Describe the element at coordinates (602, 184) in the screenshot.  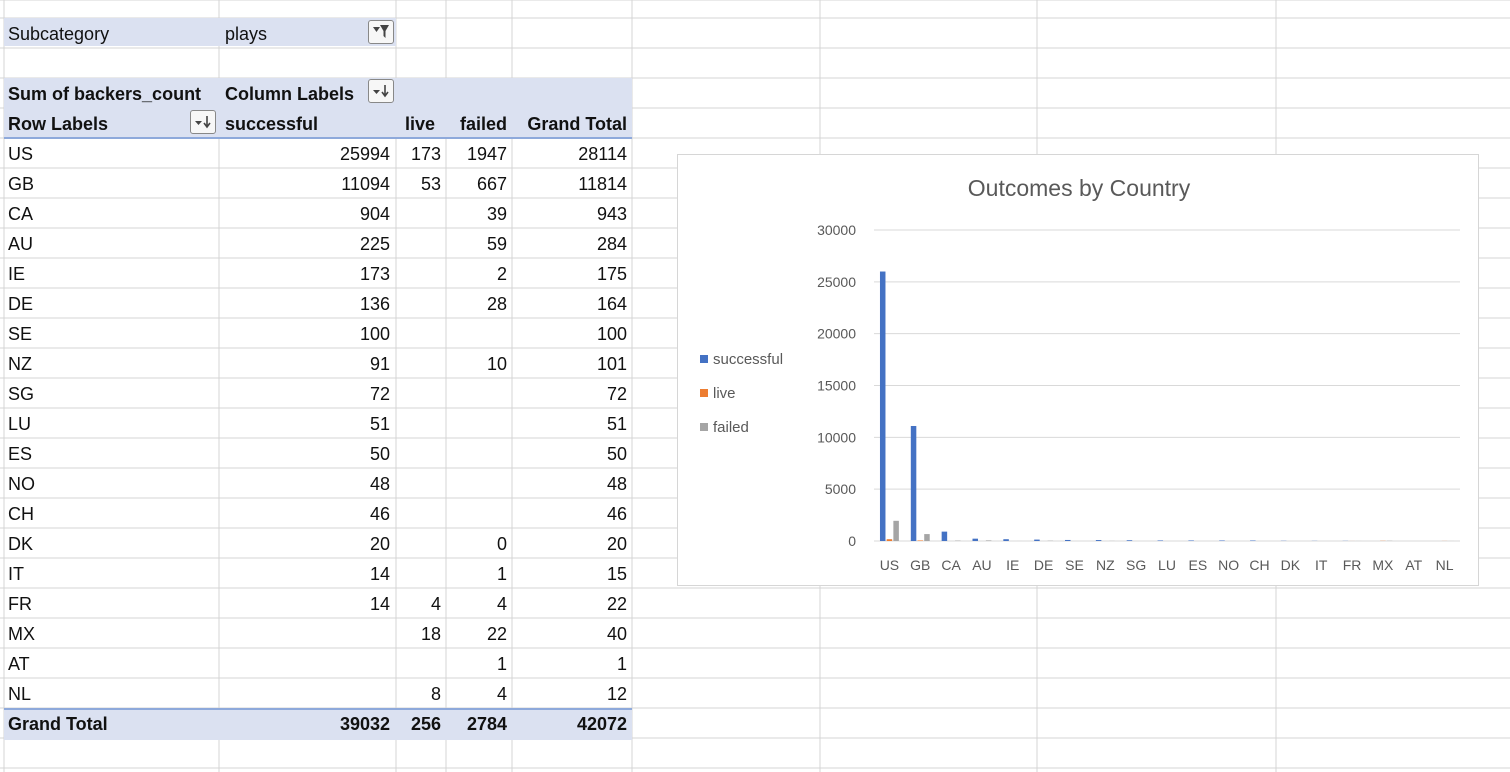
I see `cell-grand-total: 11814` at that location.